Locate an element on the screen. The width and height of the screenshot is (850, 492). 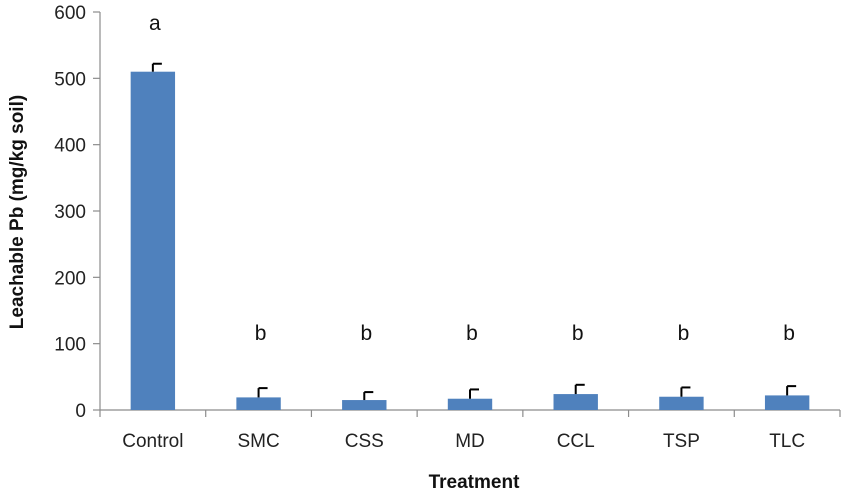
x-tick-label: SMC is located at coordinates (258, 441).